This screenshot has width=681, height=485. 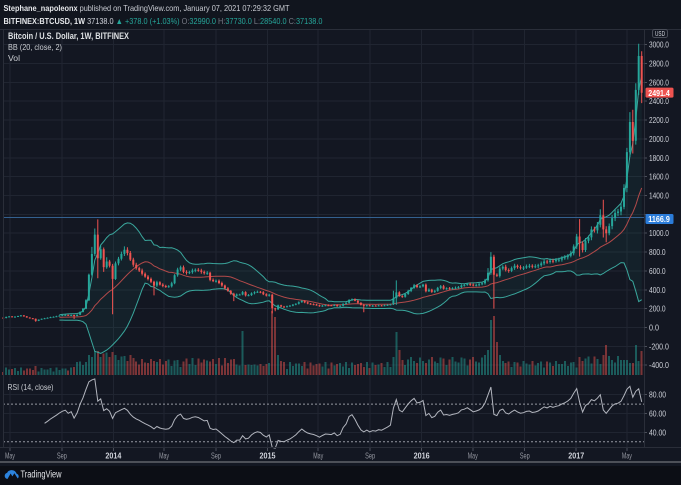 What do you see at coordinates (68, 36) in the screenshot?
I see `svg-text:Bitcoin / U.S. Dollar, 1W, BIT: Bitcoin / U.S. Dollar, 1W, BITFINEX` at bounding box center [68, 36].